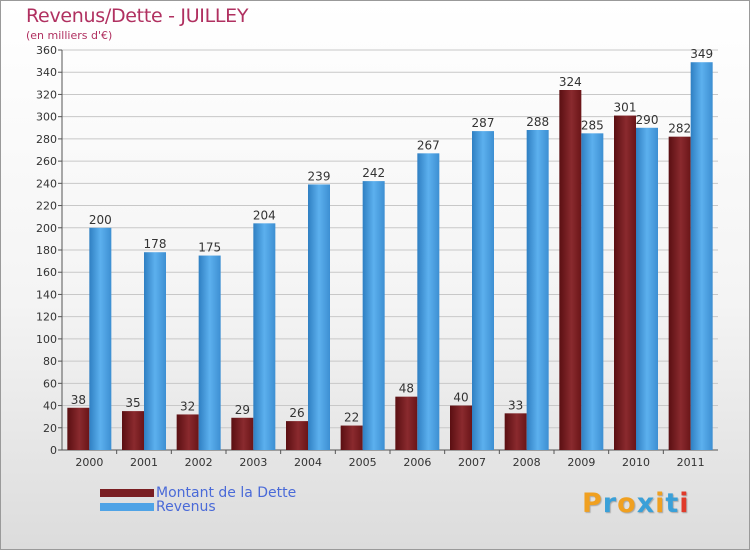  I want to click on data-label-dette: 301, so click(625, 108).